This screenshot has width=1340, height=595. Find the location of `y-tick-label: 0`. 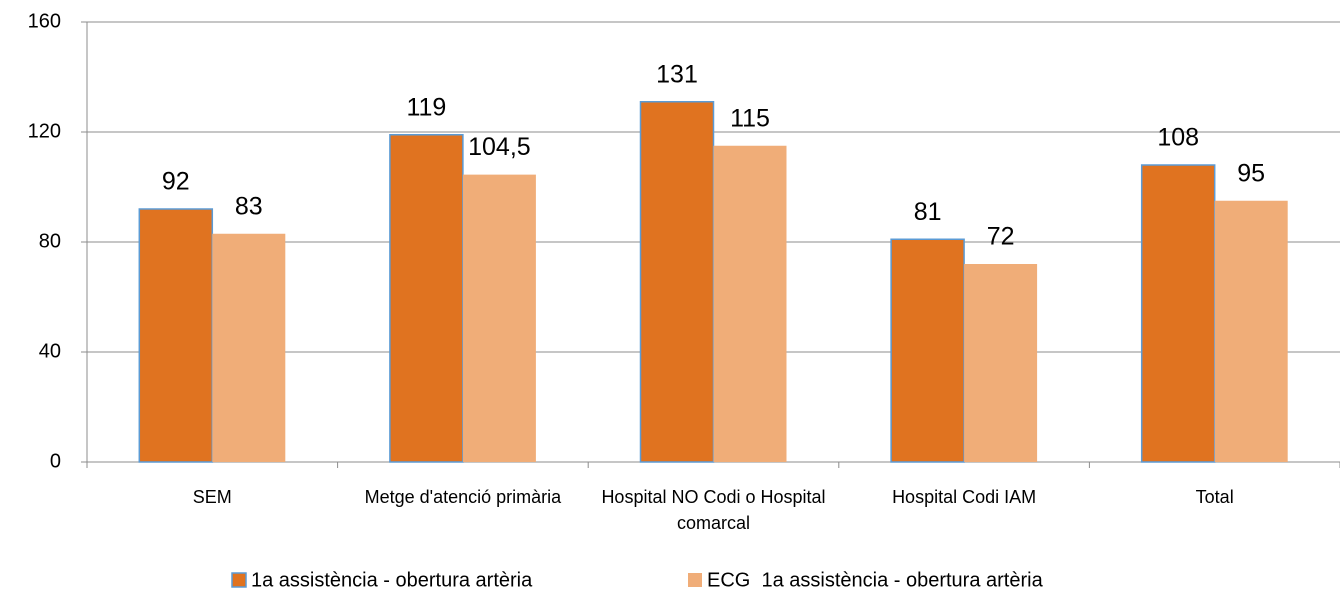

y-tick-label: 0 is located at coordinates (55, 461).